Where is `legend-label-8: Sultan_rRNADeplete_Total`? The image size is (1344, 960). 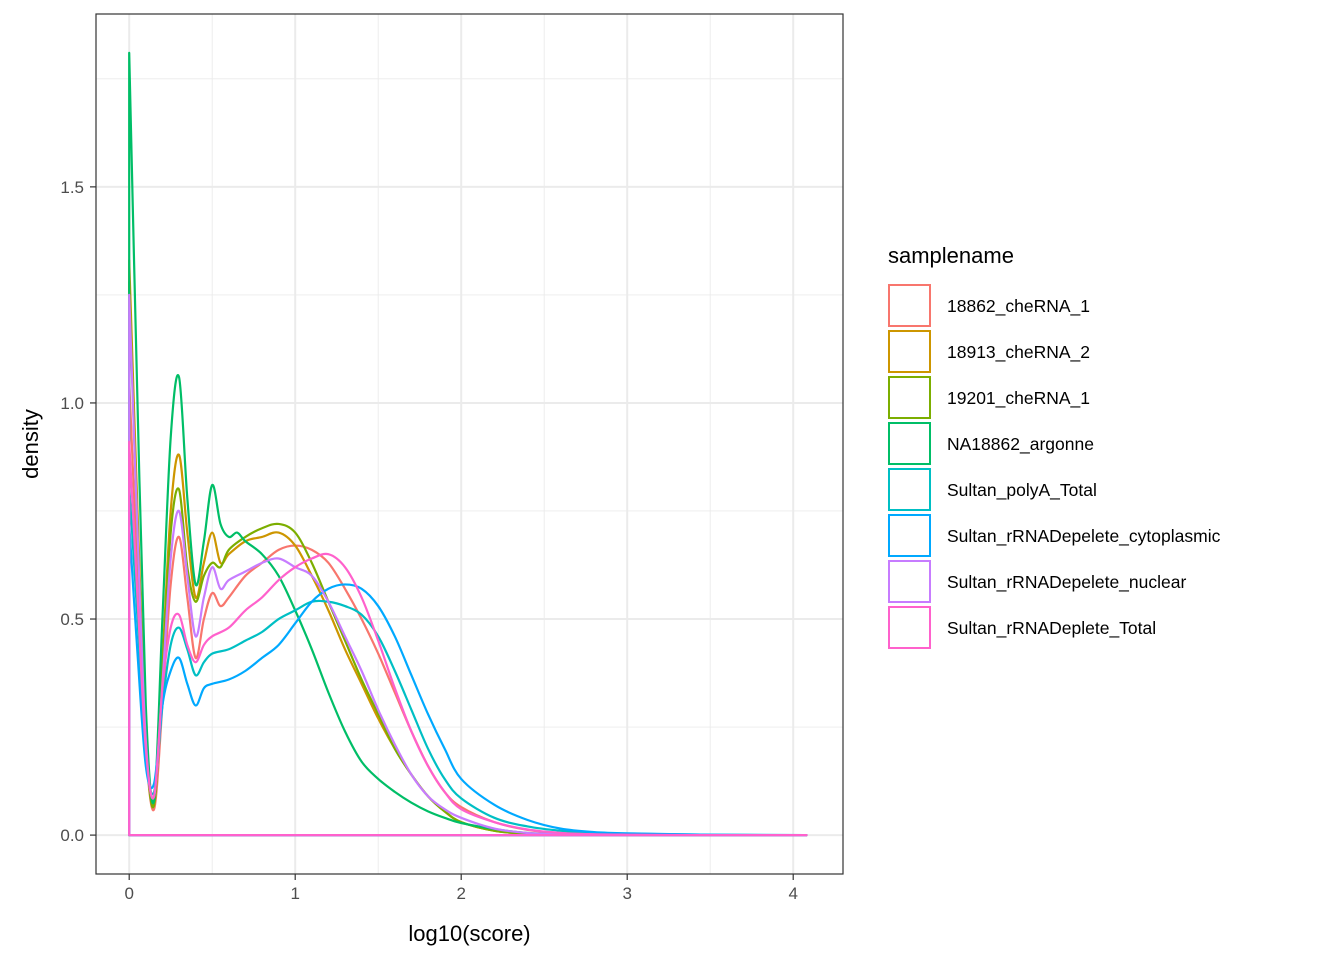
legend-label-8: Sultan_rRNADeplete_Total is located at coordinates (1051, 628).